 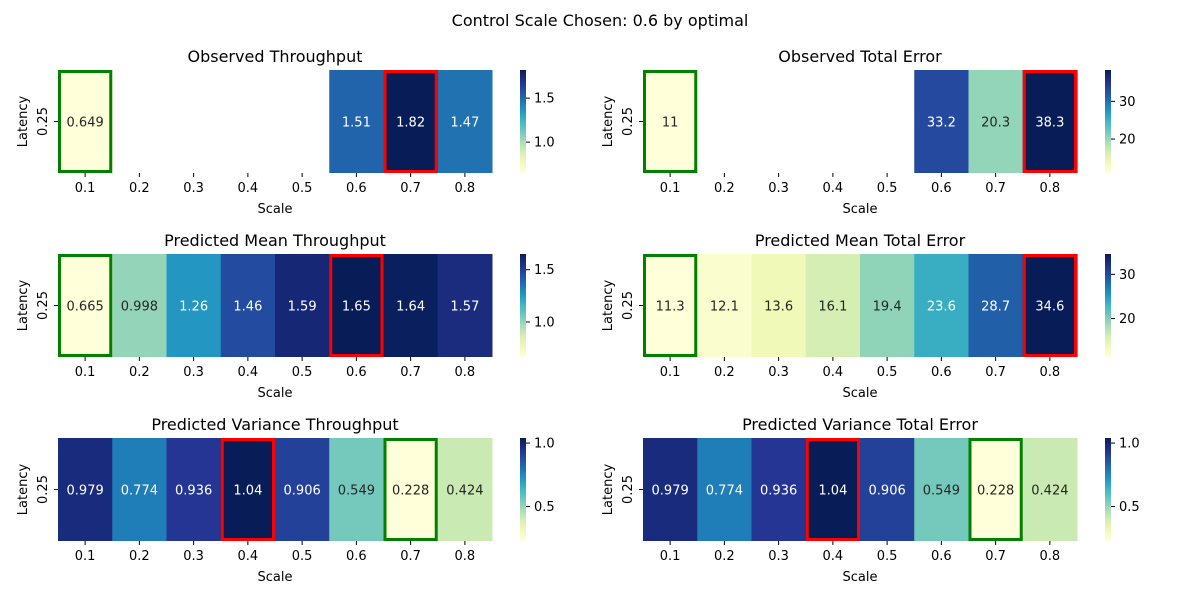 What do you see at coordinates (1127, 102) in the screenshot?
I see `colorbar-tick-label: 30` at bounding box center [1127, 102].